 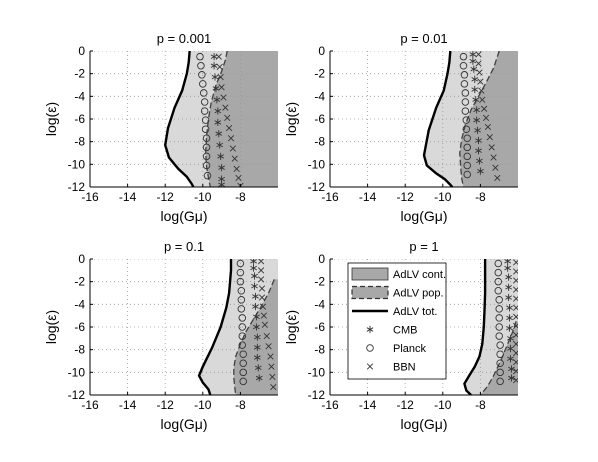 What do you see at coordinates (479, 119) in the screenshot?
I see `series-line-adlv-pop` at bounding box center [479, 119].